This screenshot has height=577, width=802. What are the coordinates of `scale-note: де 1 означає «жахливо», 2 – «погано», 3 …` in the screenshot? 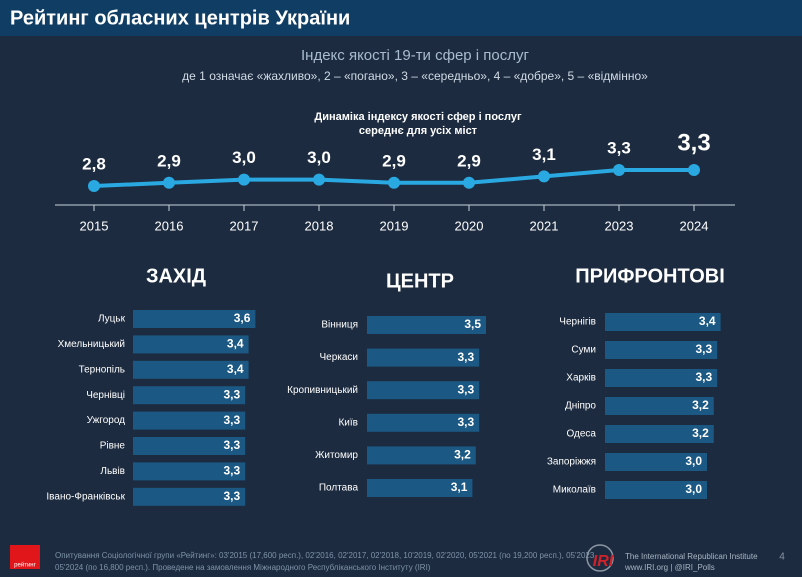 It's located at (415, 76).